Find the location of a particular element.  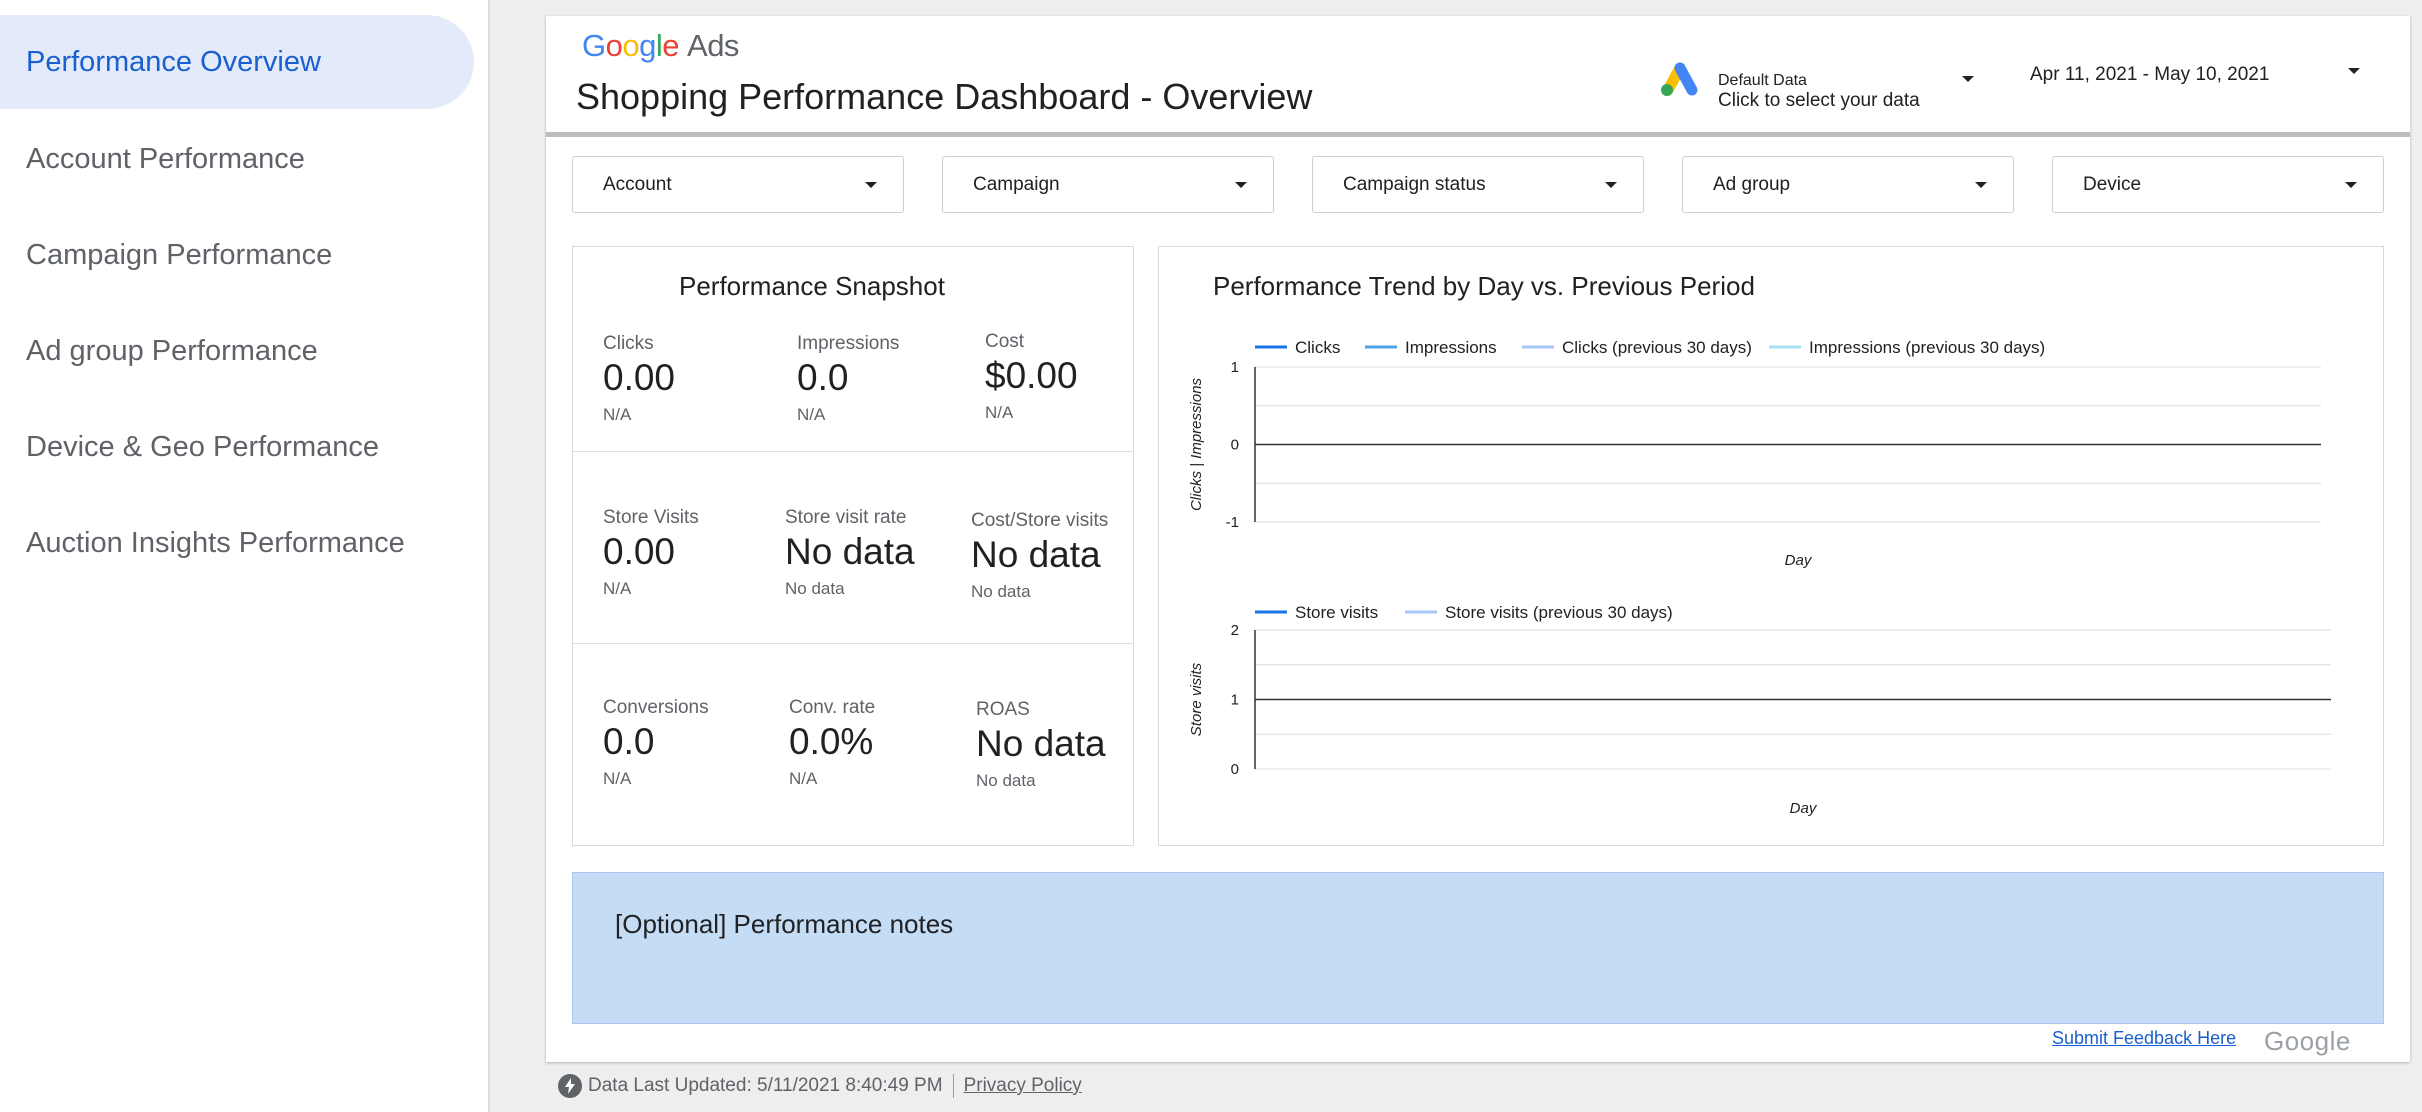

kpi-value: 0.0% is located at coordinates (831, 741).